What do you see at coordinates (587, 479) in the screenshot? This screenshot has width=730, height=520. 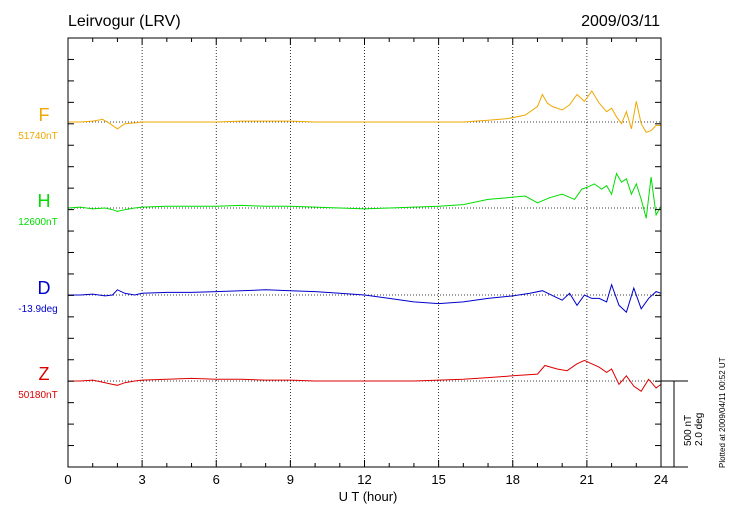 I see `x-tick-label-21: 21` at bounding box center [587, 479].